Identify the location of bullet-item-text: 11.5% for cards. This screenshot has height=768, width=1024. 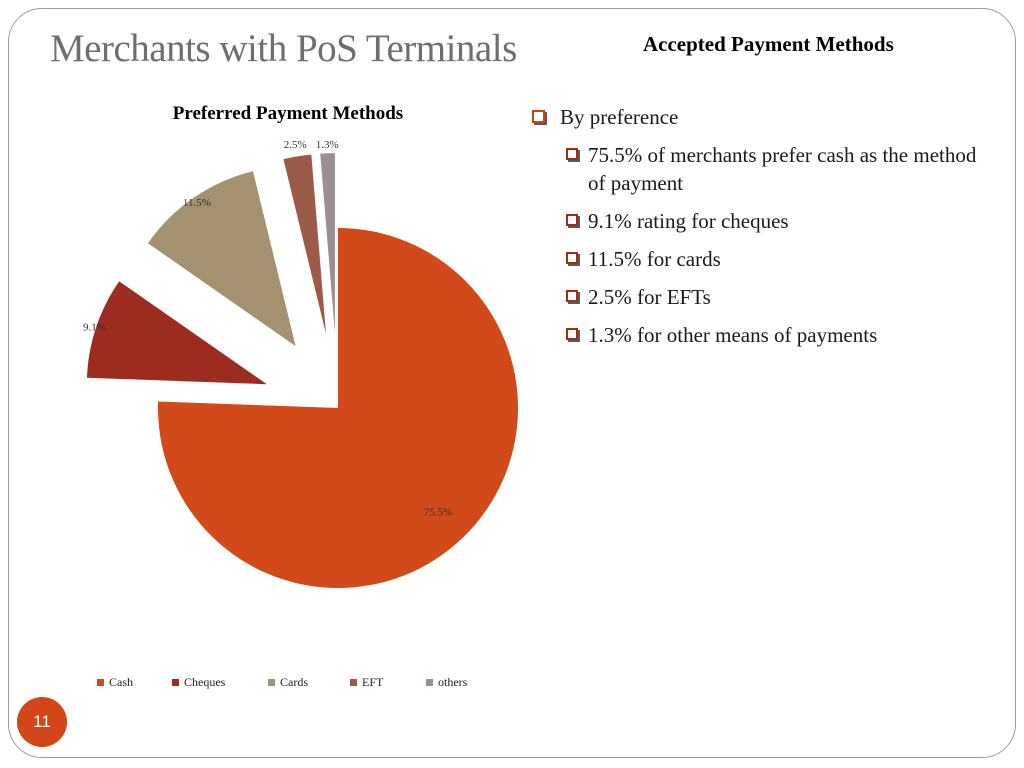
(654, 259).